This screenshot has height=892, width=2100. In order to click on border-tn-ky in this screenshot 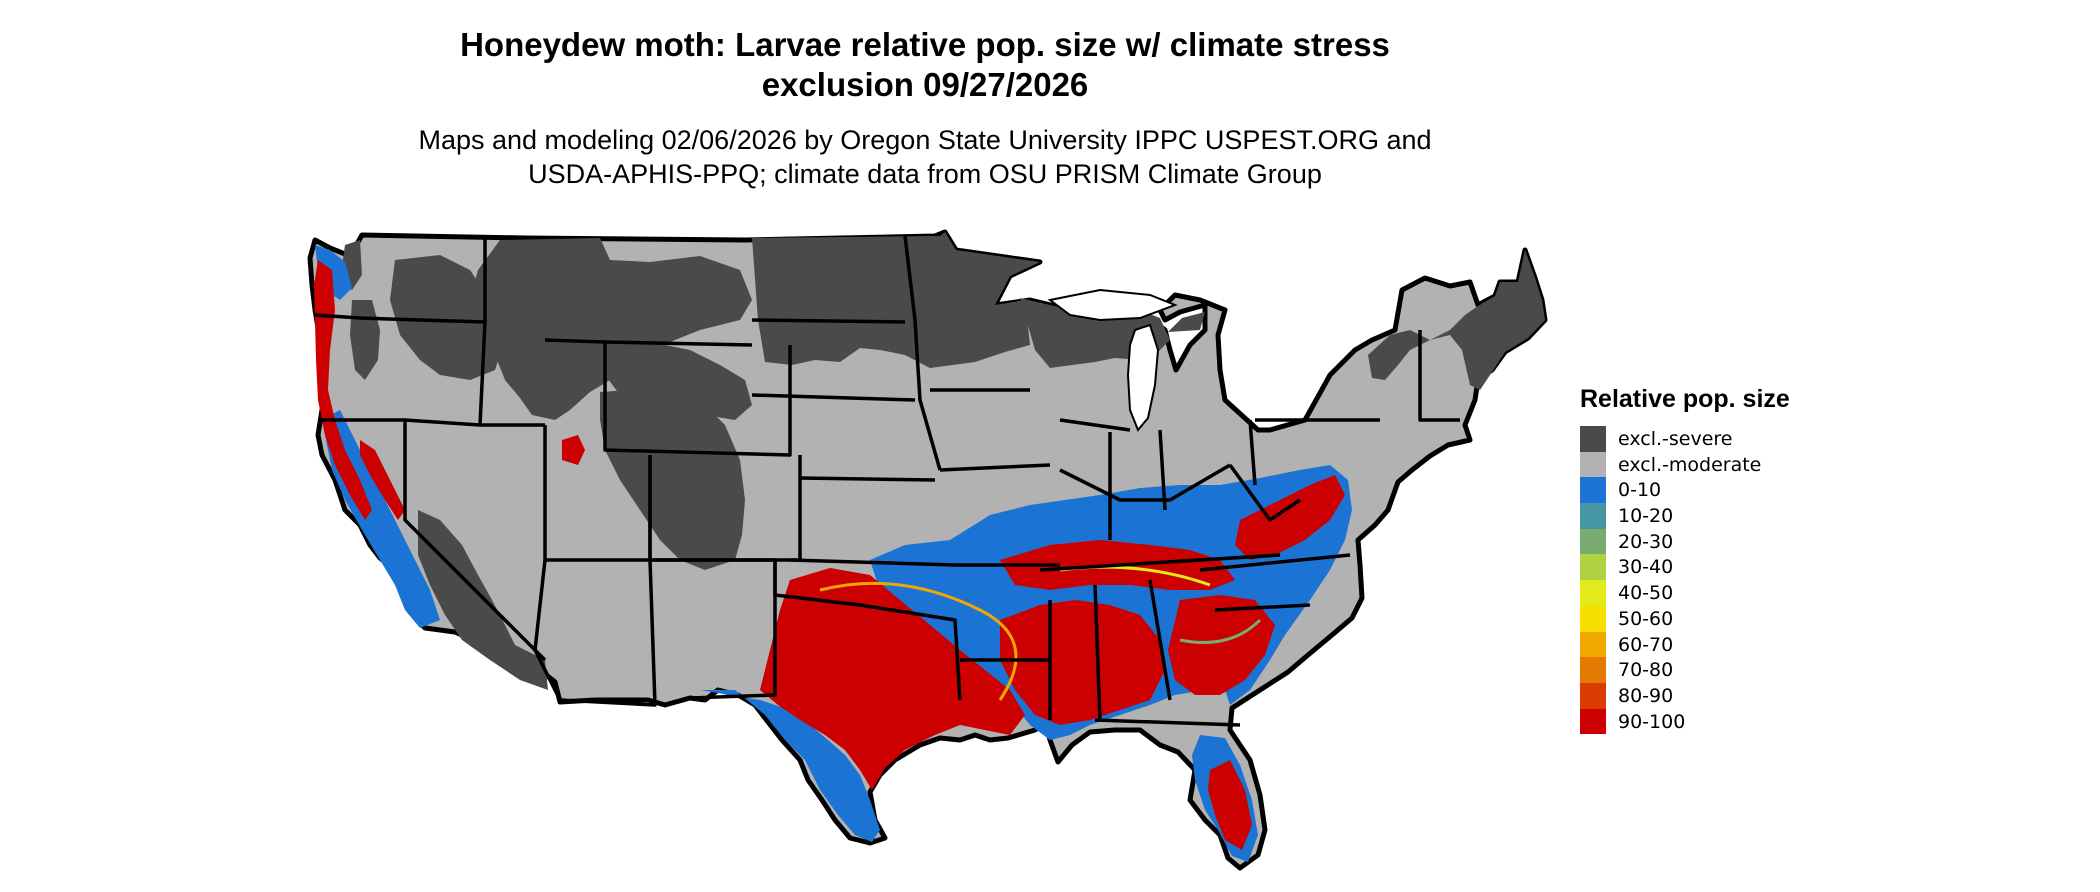, I will do `click(1160, 562)`.